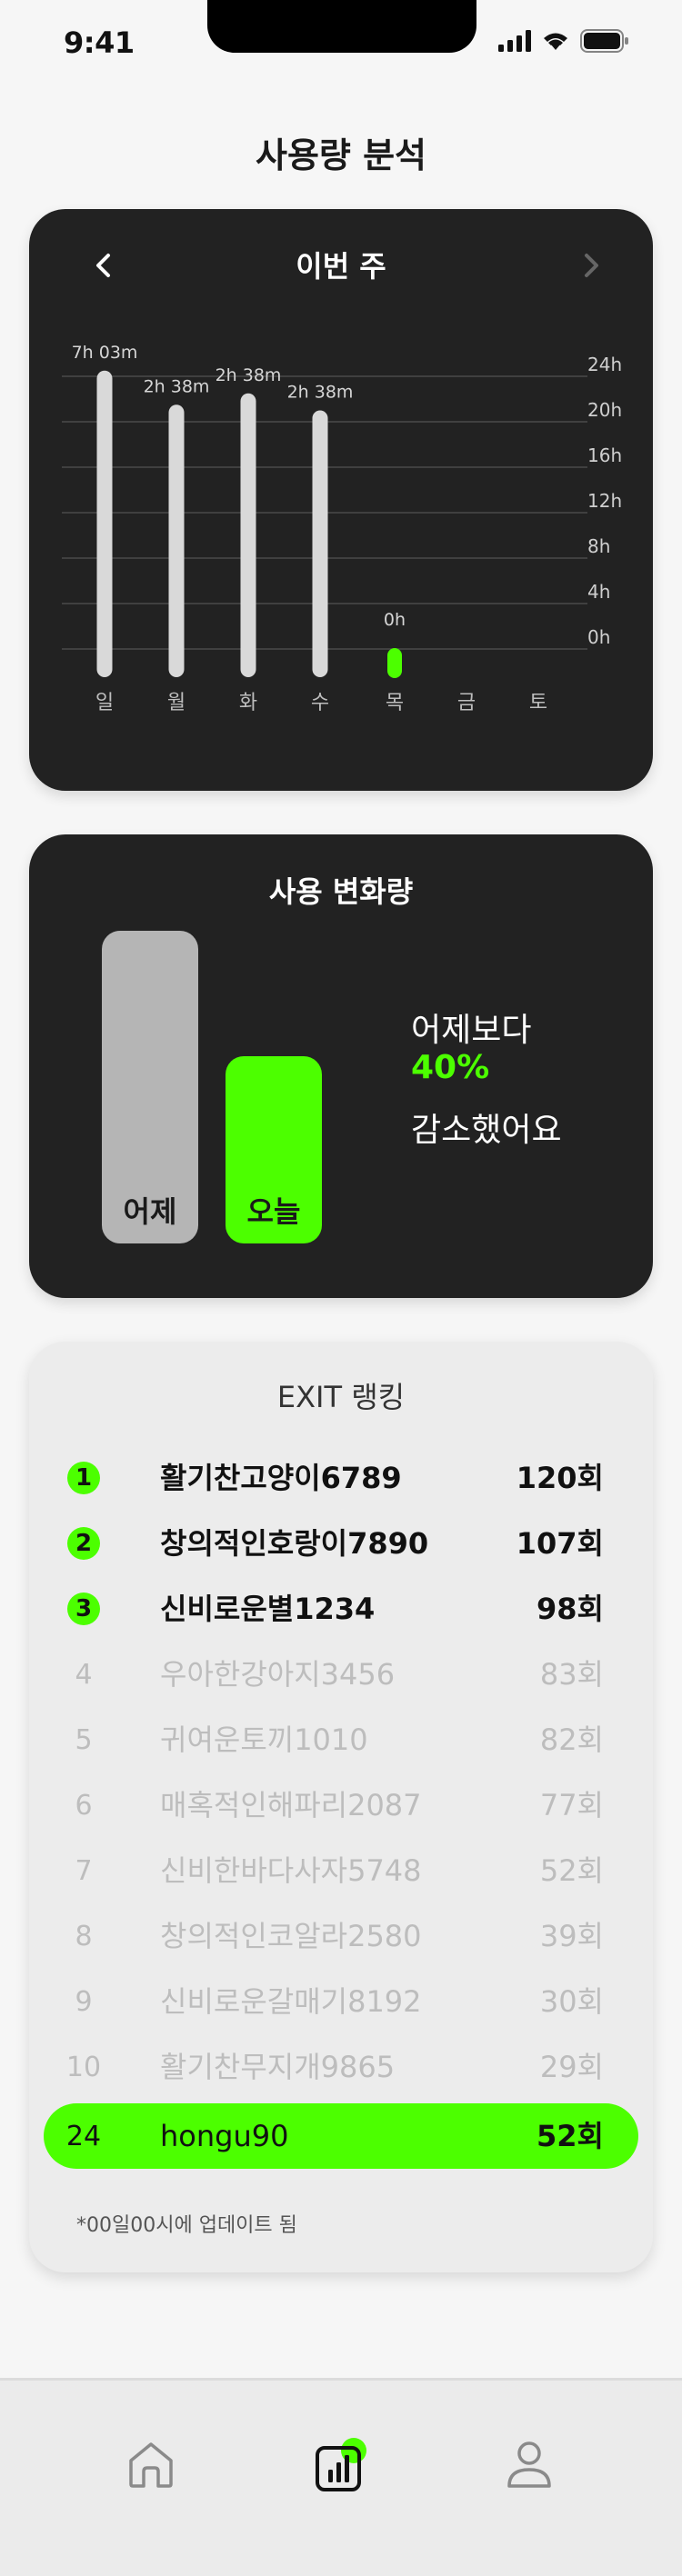 The image size is (682, 2576). What do you see at coordinates (320, 703) in the screenshot?
I see `day-label: 수` at bounding box center [320, 703].